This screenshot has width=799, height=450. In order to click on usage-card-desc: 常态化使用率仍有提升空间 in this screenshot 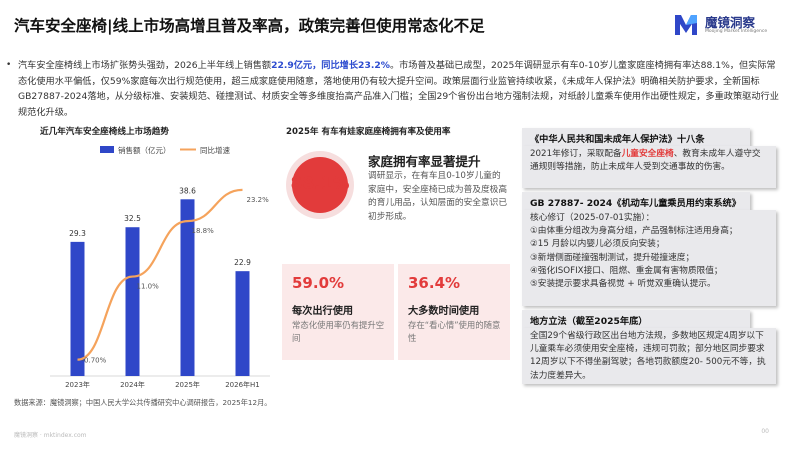, I will do `click(338, 331)`.